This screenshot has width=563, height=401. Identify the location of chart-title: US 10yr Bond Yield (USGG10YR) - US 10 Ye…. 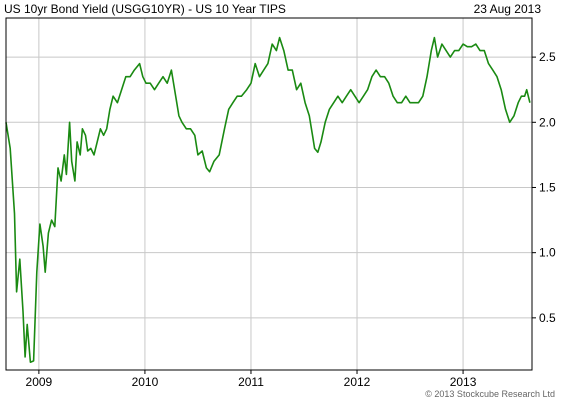
(145, 9).